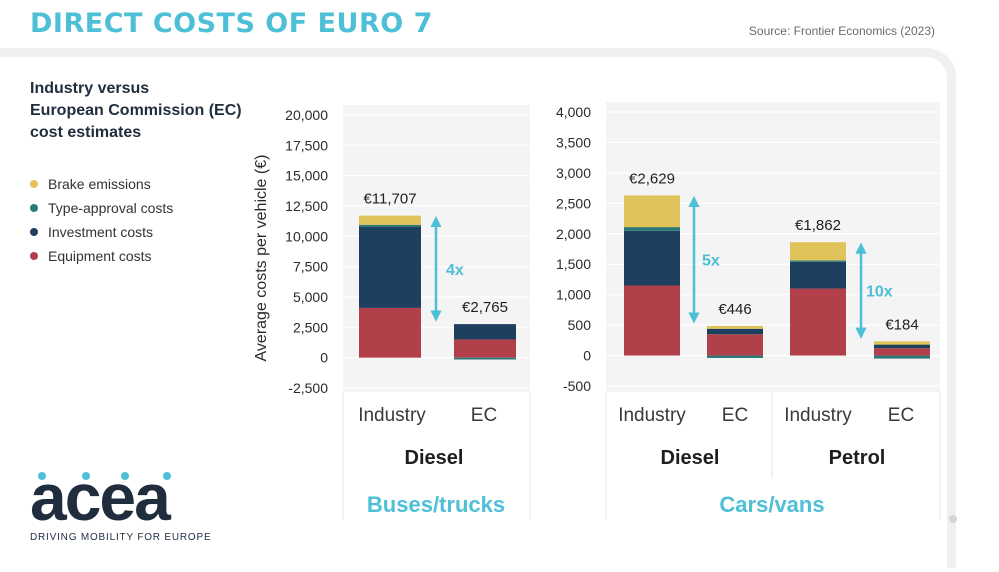 This screenshot has width=999, height=572. Describe the element at coordinates (90, 88) in the screenshot. I see `subtitle-line: Industry versus` at that location.